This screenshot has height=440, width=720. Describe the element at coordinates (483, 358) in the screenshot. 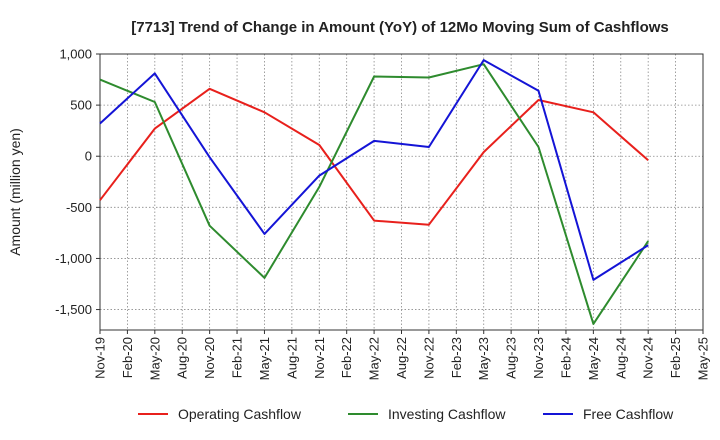

I see `x-tick-label: May-23` at that location.